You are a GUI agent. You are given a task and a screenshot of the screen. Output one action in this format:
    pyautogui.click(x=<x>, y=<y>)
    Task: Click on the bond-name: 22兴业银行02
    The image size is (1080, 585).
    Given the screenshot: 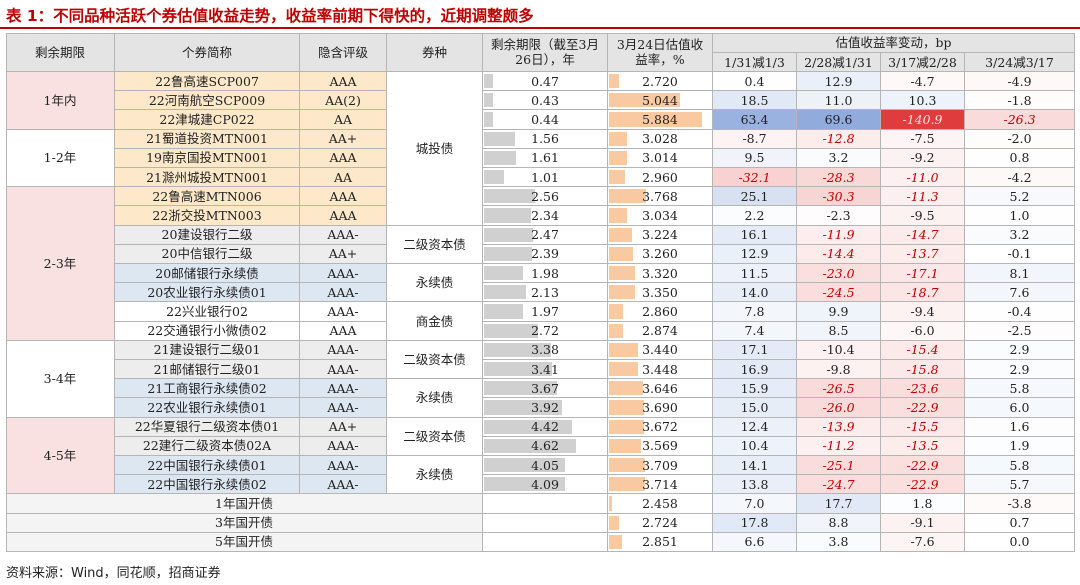 What is the action you would take?
    pyautogui.click(x=207, y=312)
    